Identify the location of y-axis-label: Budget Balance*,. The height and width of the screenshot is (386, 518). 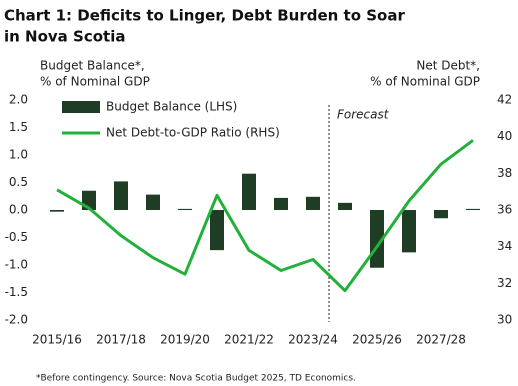
(92, 66).